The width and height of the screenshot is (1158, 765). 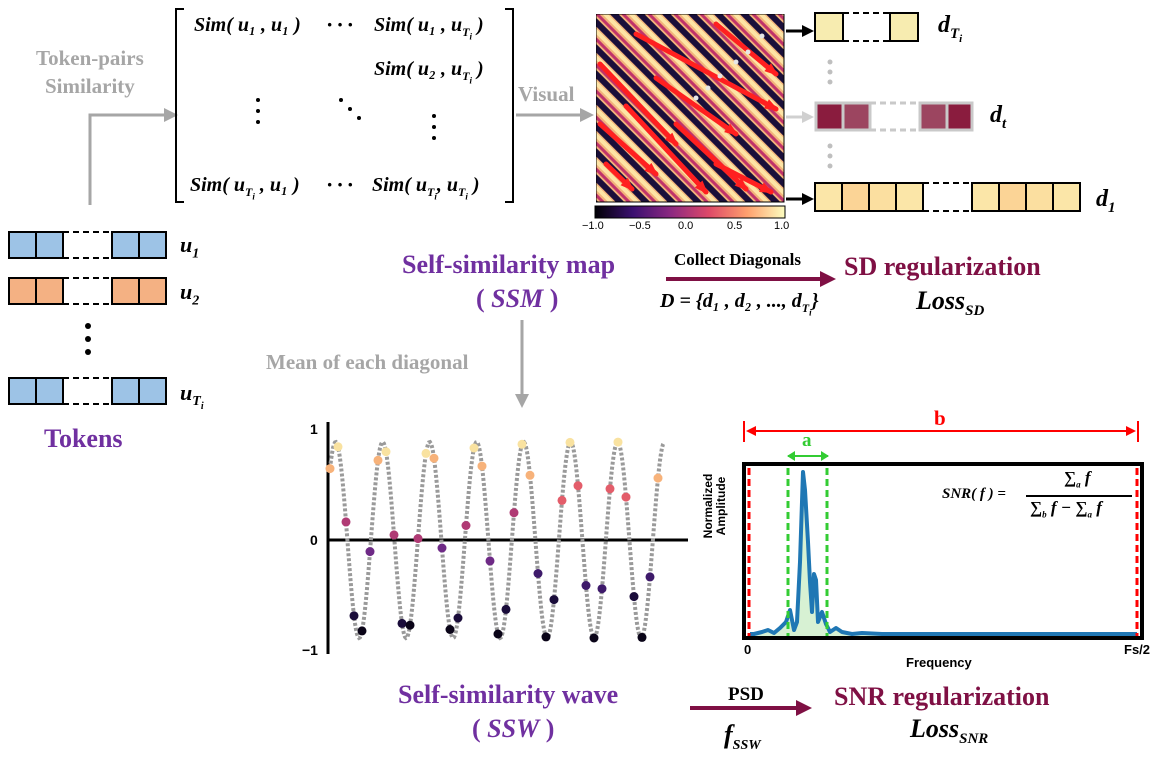 I want to click on collect-label: Collect Diagonals, so click(x=738, y=259).